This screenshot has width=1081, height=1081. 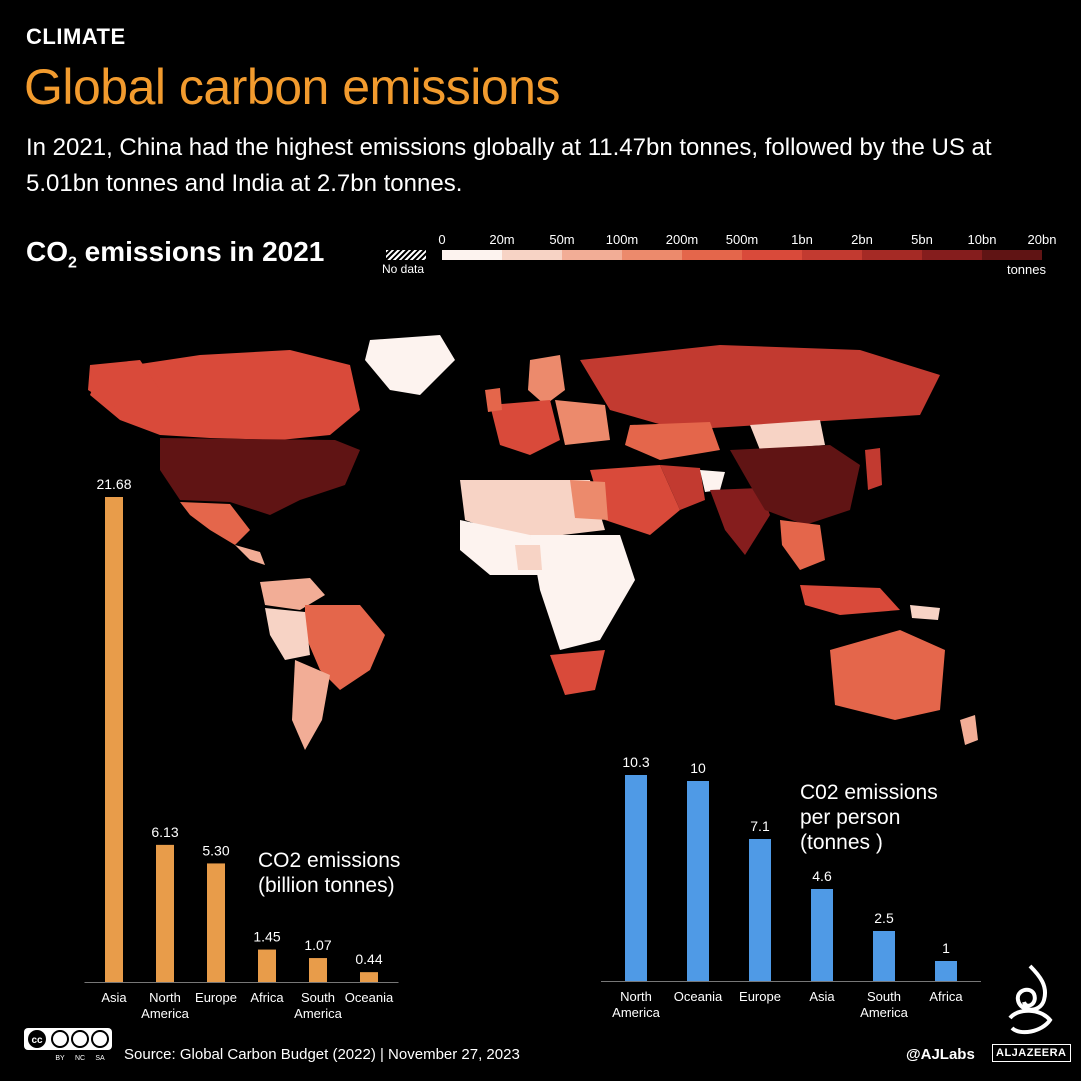 I want to click on map-region-brazil, so click(x=345, y=647).